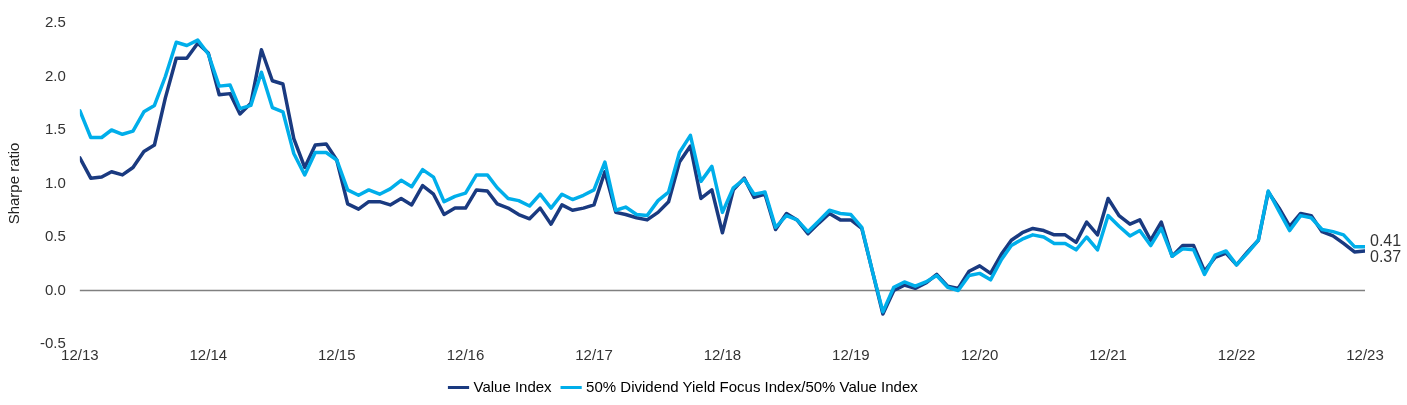  I want to click on y-tick-label: 2.0, so click(55, 75).